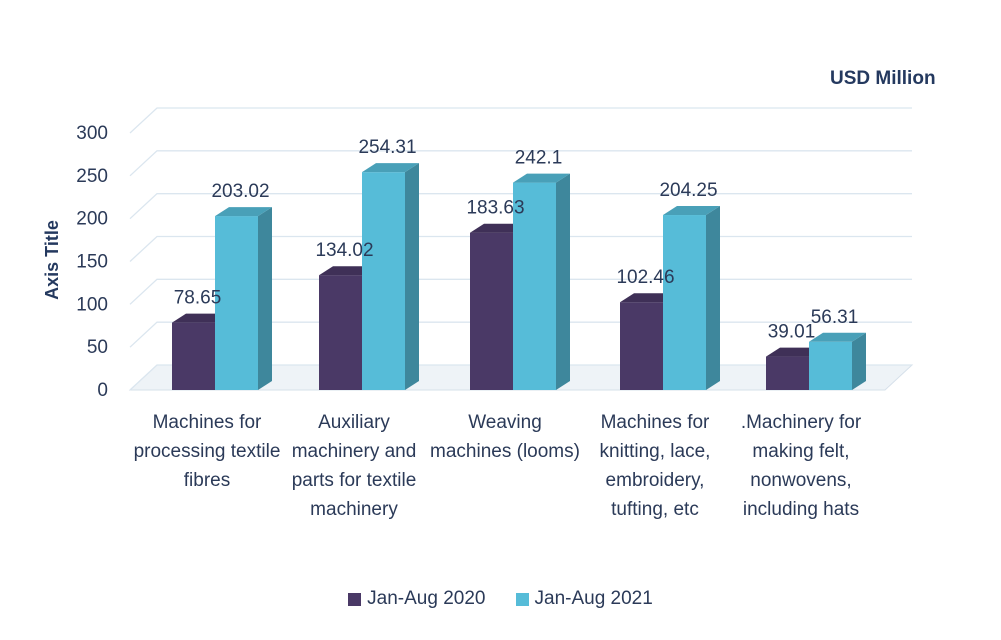 This screenshot has height=640, width=1001. What do you see at coordinates (426, 598) in the screenshot?
I see `legend-label-2020: Jan-Aug 2020` at bounding box center [426, 598].